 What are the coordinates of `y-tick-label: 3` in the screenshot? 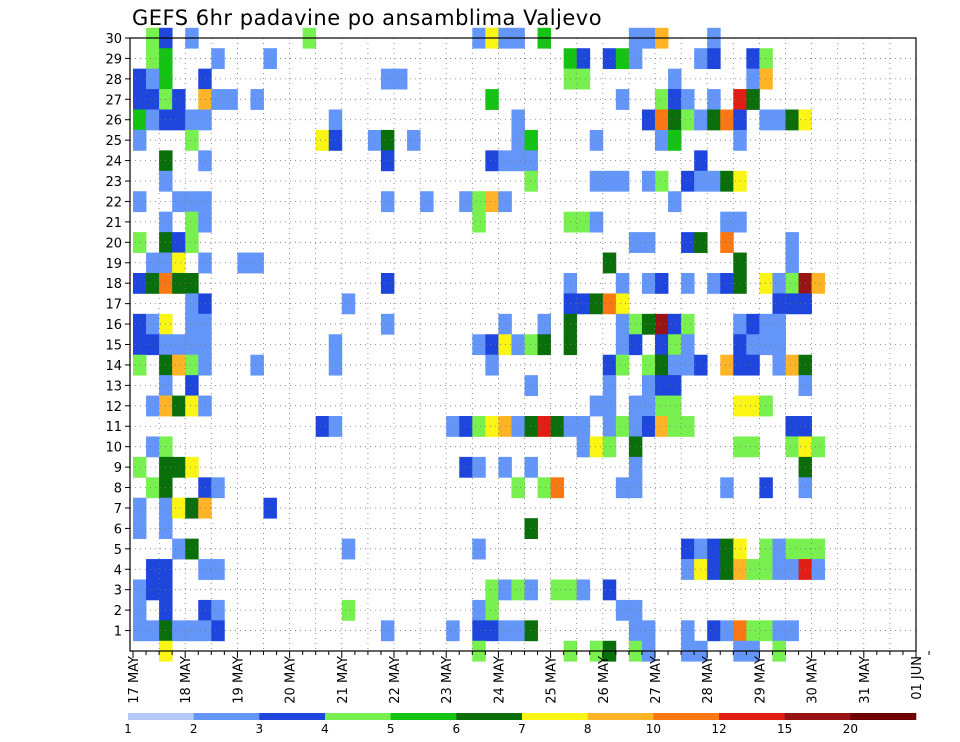 It's located at (118, 591).